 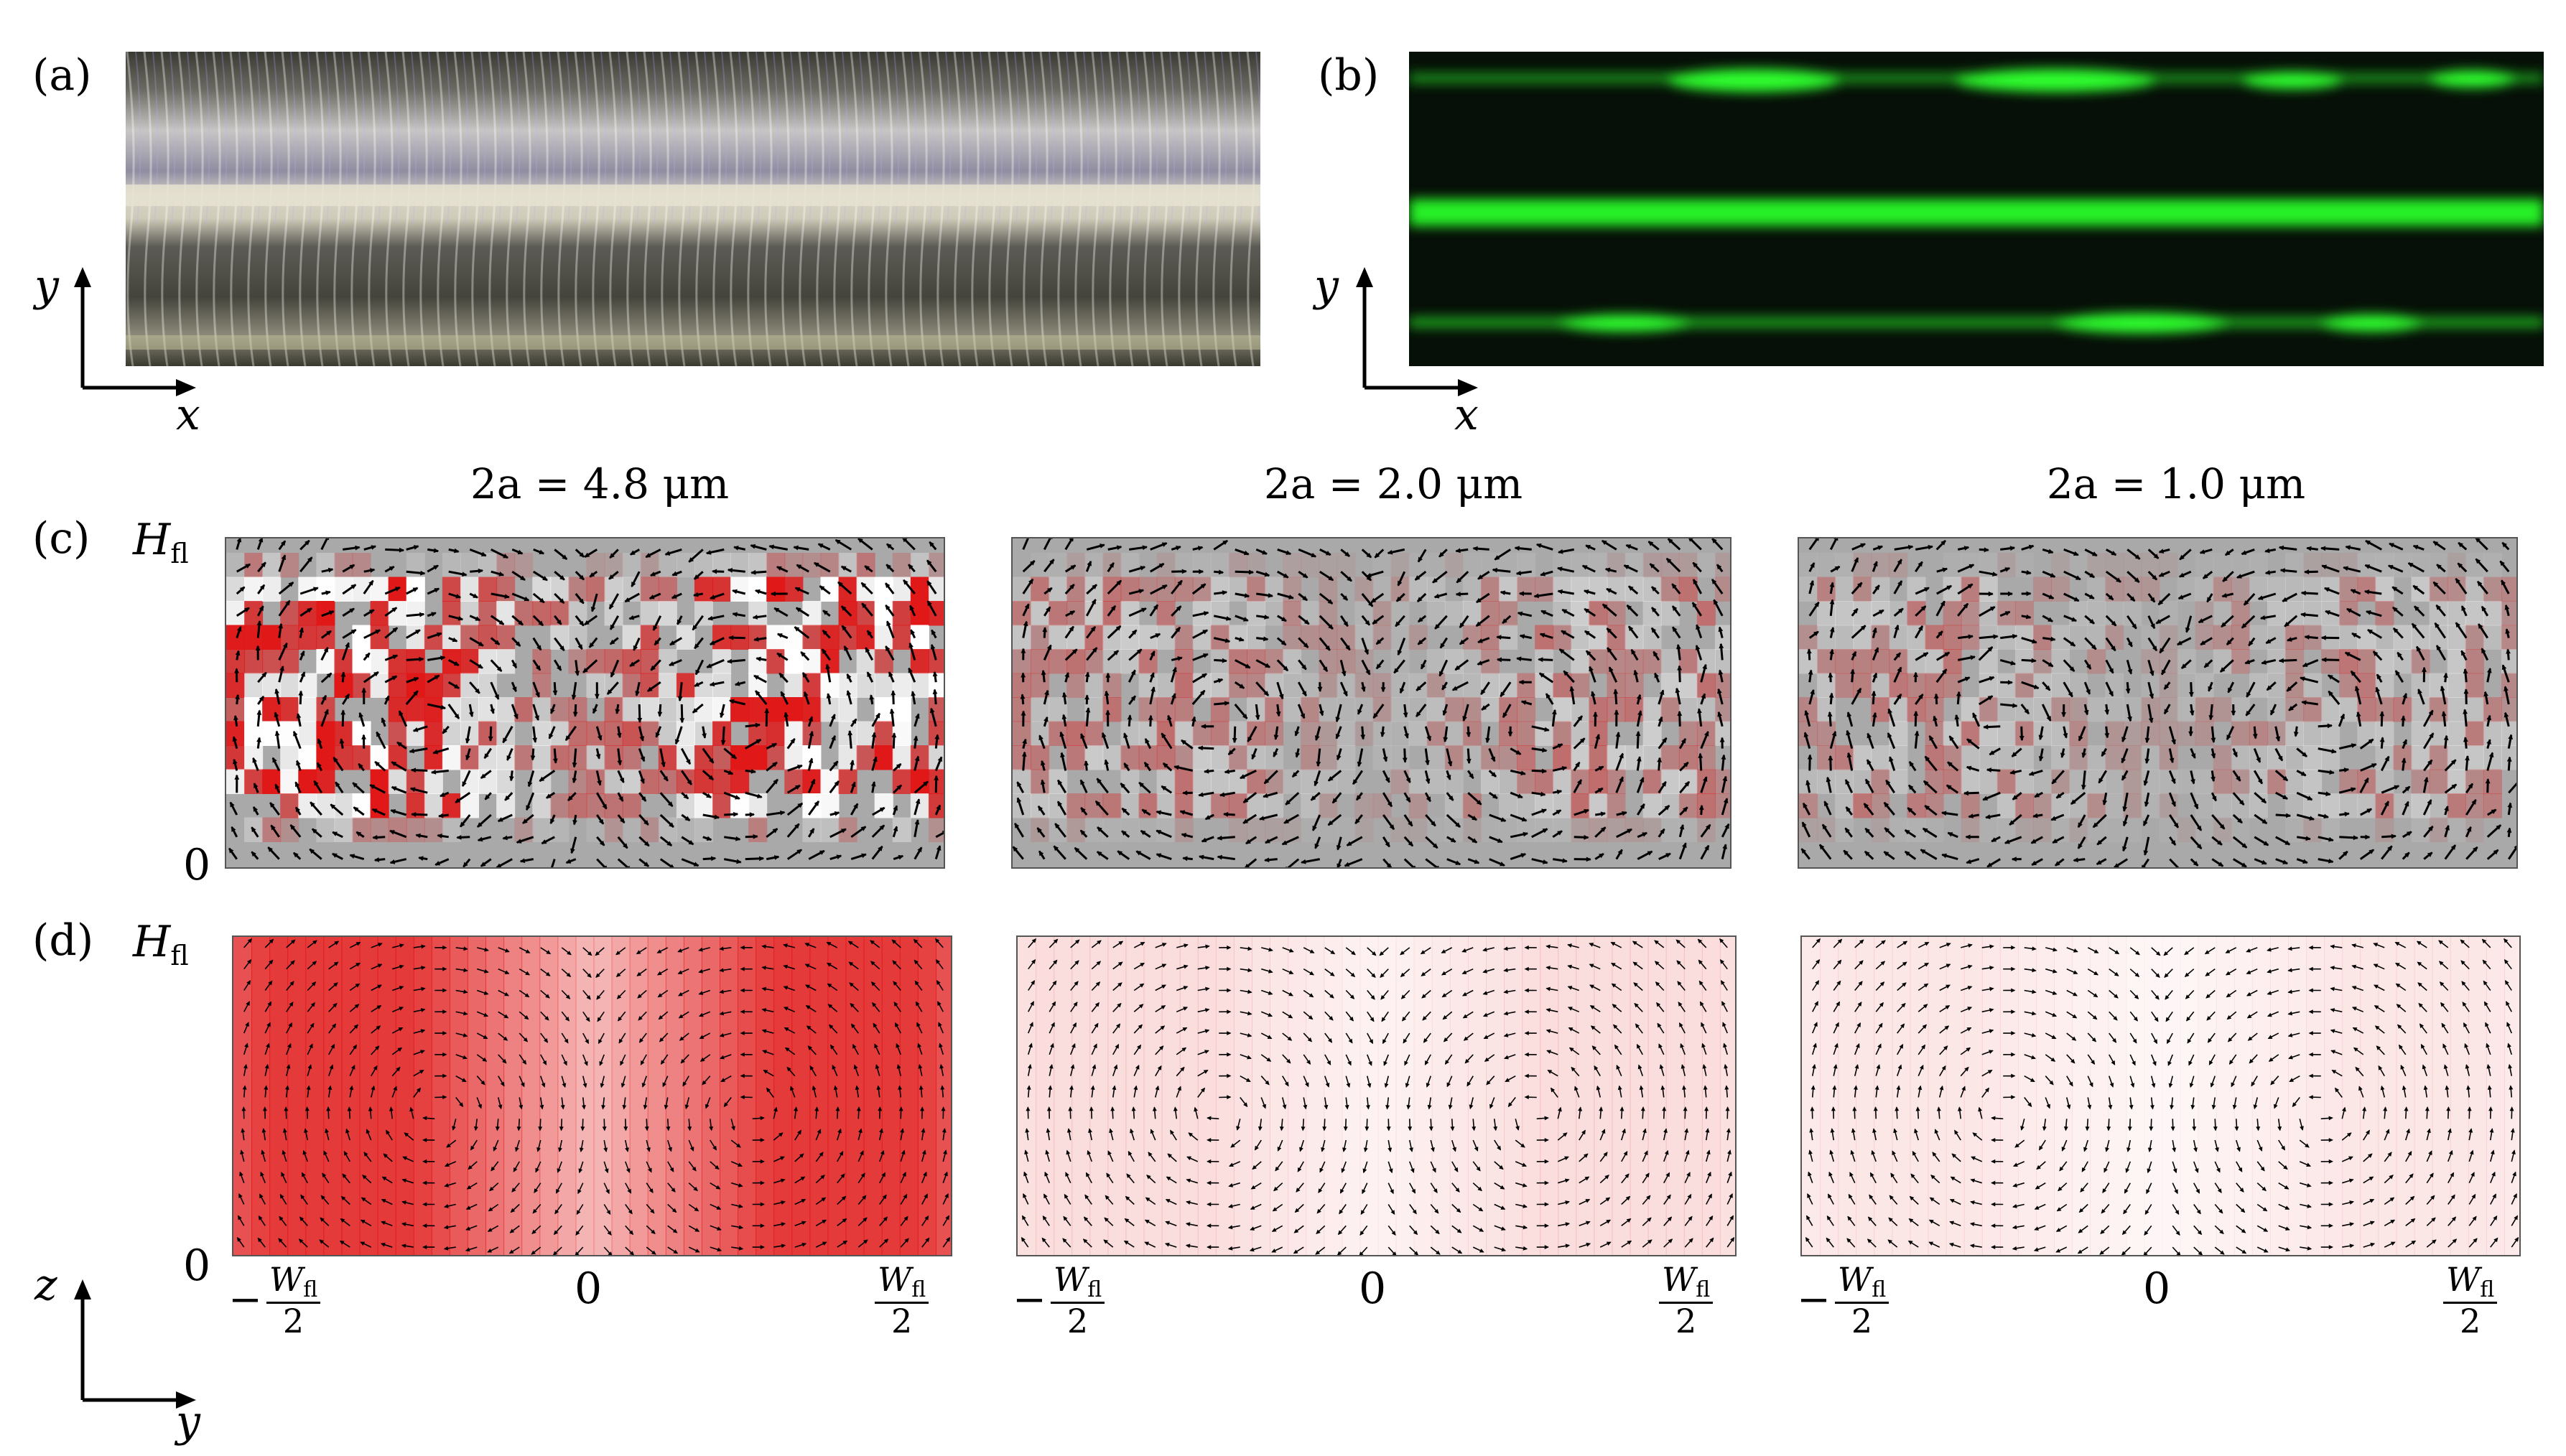 I want to click on panel-label-b: (b), so click(x=1349, y=75).